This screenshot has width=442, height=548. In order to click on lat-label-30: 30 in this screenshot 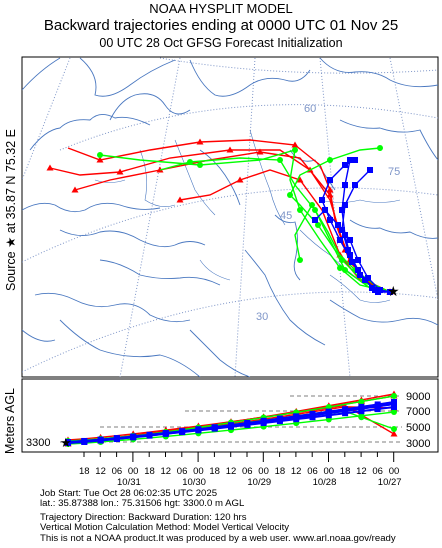, I will do `click(262, 317)`.